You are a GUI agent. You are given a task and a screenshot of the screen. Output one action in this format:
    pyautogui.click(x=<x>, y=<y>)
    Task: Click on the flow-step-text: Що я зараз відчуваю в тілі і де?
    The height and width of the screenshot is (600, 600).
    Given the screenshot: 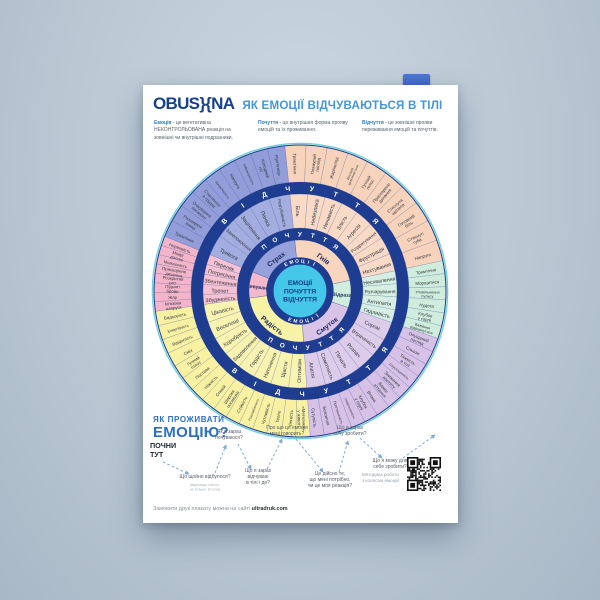 What is the action you would take?
    pyautogui.click(x=258, y=477)
    